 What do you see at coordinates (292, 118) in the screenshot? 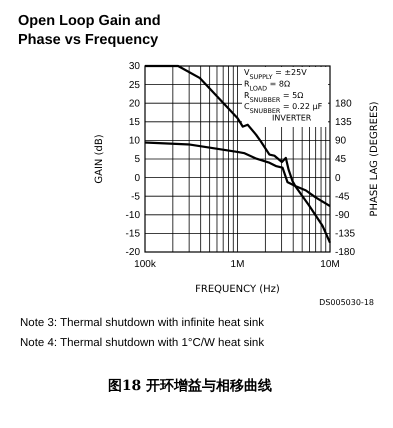
I see `annotation: INVERTER` at bounding box center [292, 118].